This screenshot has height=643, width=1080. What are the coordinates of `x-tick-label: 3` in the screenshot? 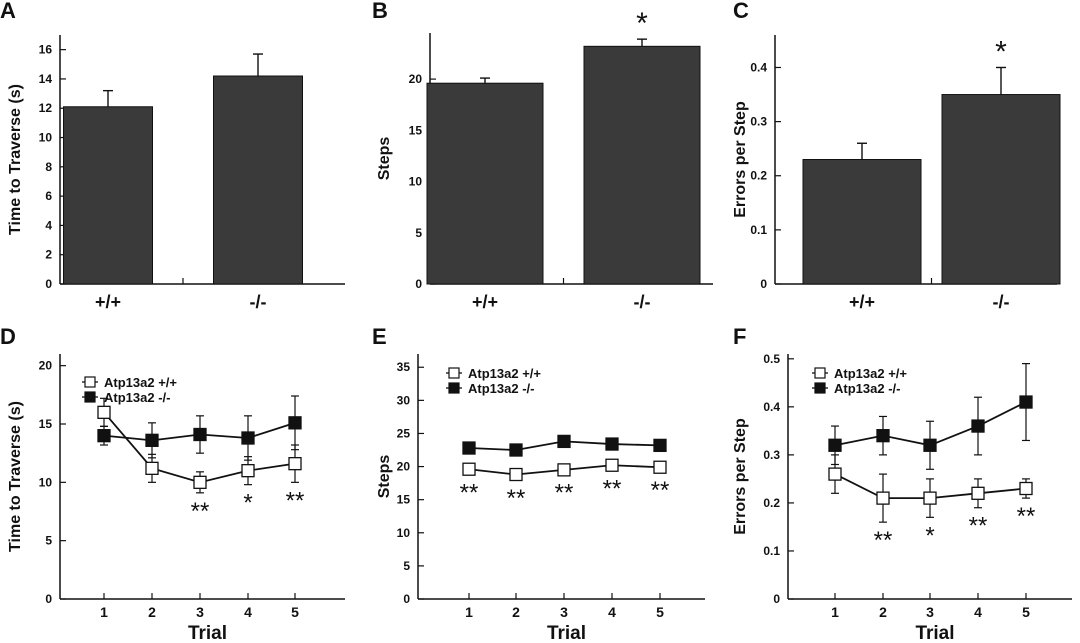 It's located at (200, 612).